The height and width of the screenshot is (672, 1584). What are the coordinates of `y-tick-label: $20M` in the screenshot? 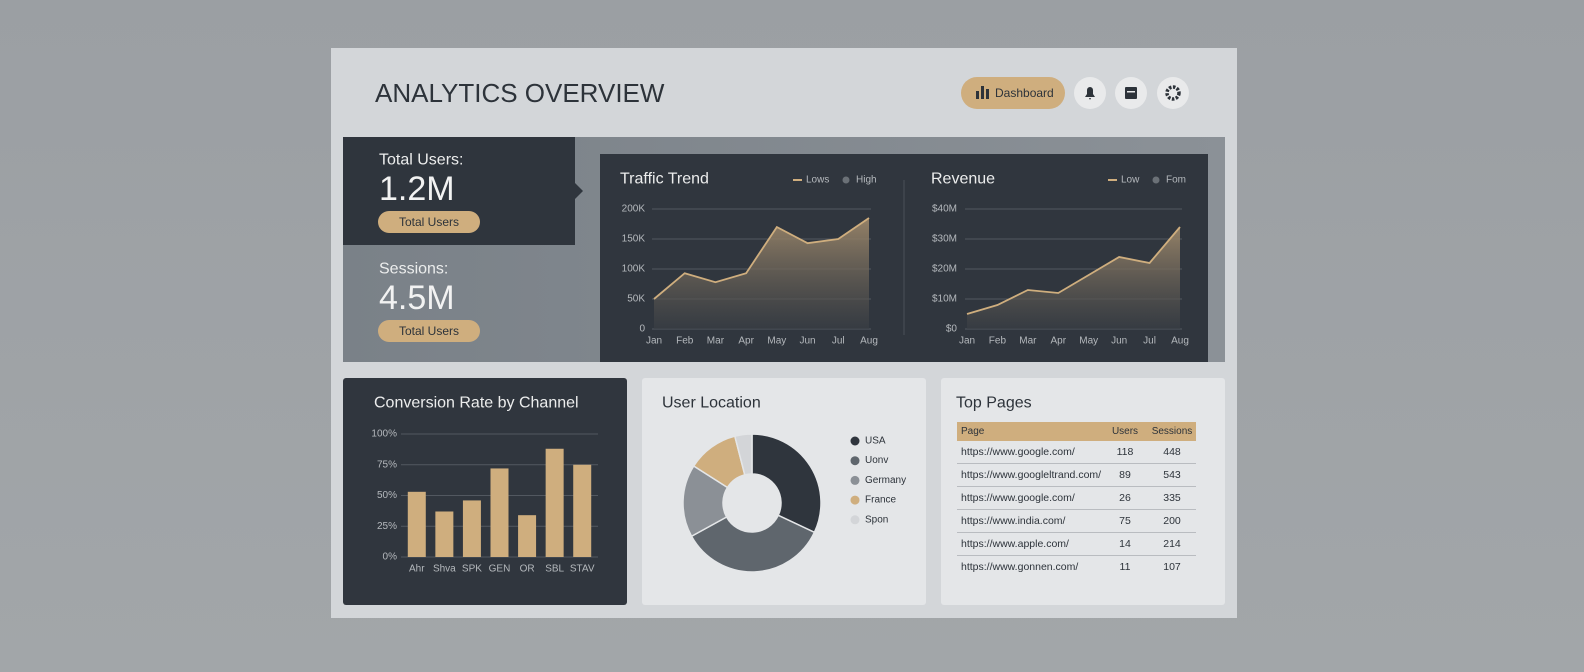 It's located at (944, 269).